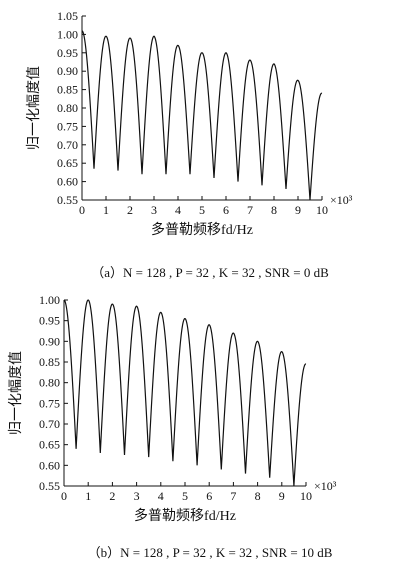  What do you see at coordinates (225, 272) in the screenshot?
I see `caption-a-text: N = 128 , P = 32 , K = 32 , SNR = 0 dB` at bounding box center [225, 272].